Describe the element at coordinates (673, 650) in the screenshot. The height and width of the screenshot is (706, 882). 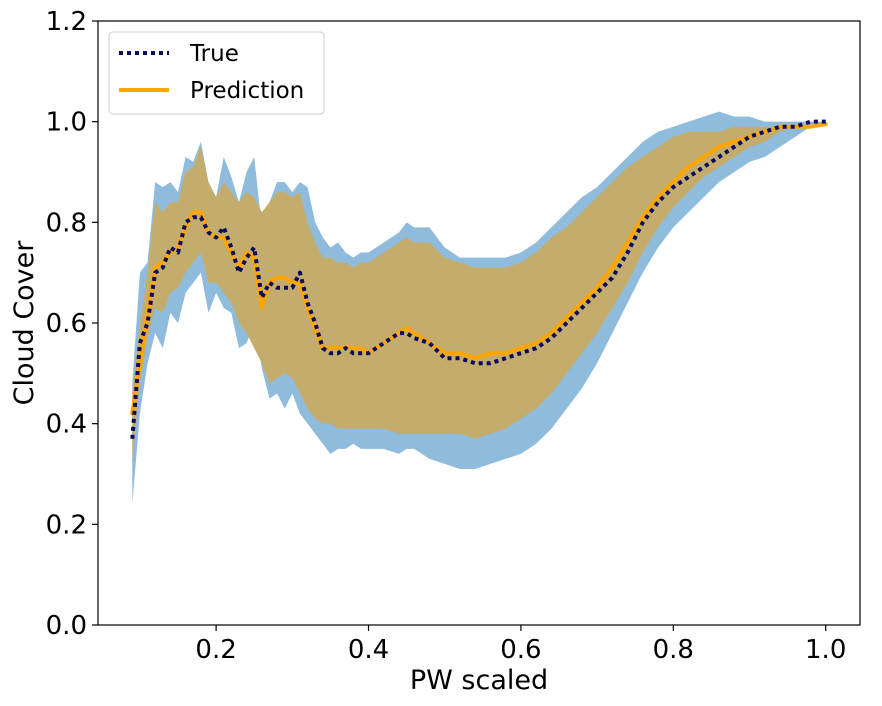
I see `x-tick-label: 0.8` at that location.